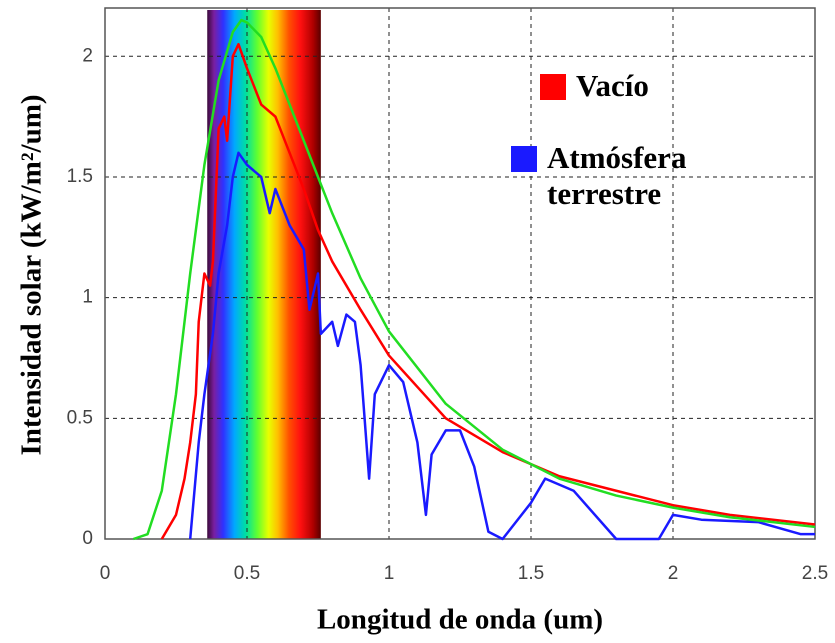  Describe the element at coordinates (531, 573) in the screenshot. I see `x-tick-label: 1.5` at that location.